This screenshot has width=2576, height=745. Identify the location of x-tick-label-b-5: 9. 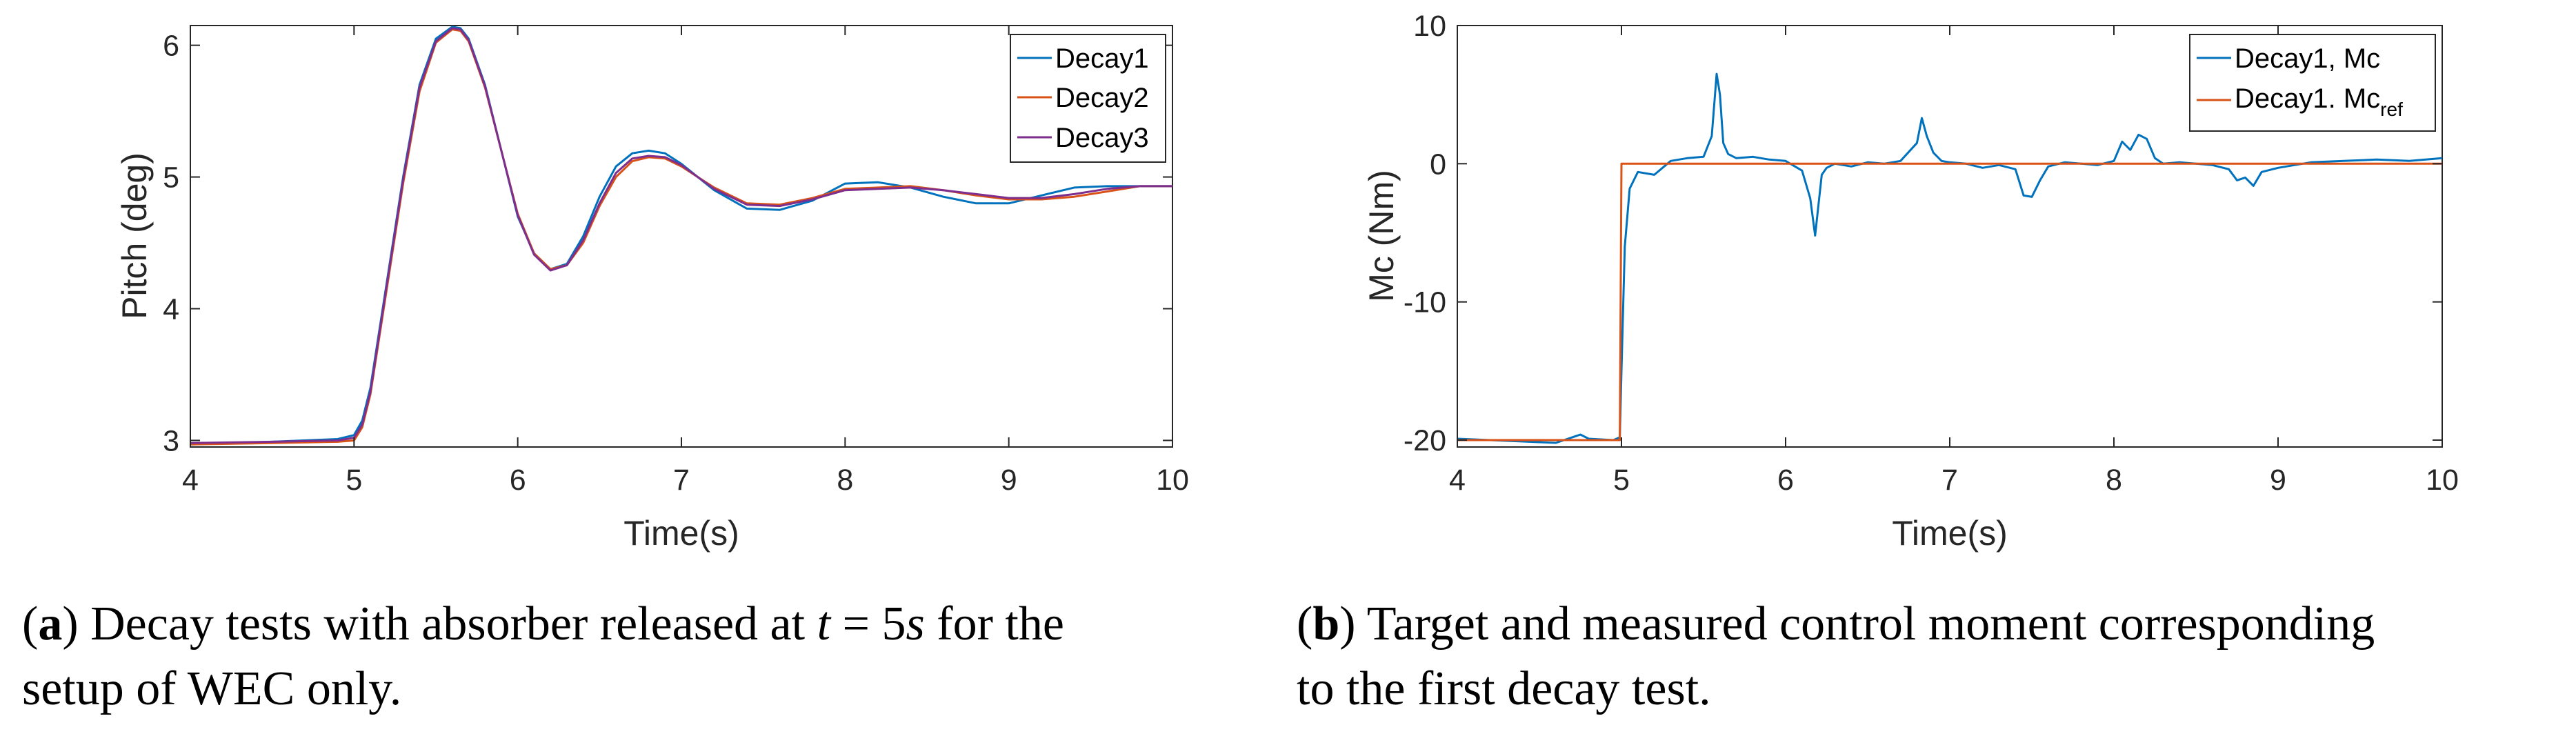
(2278, 480).